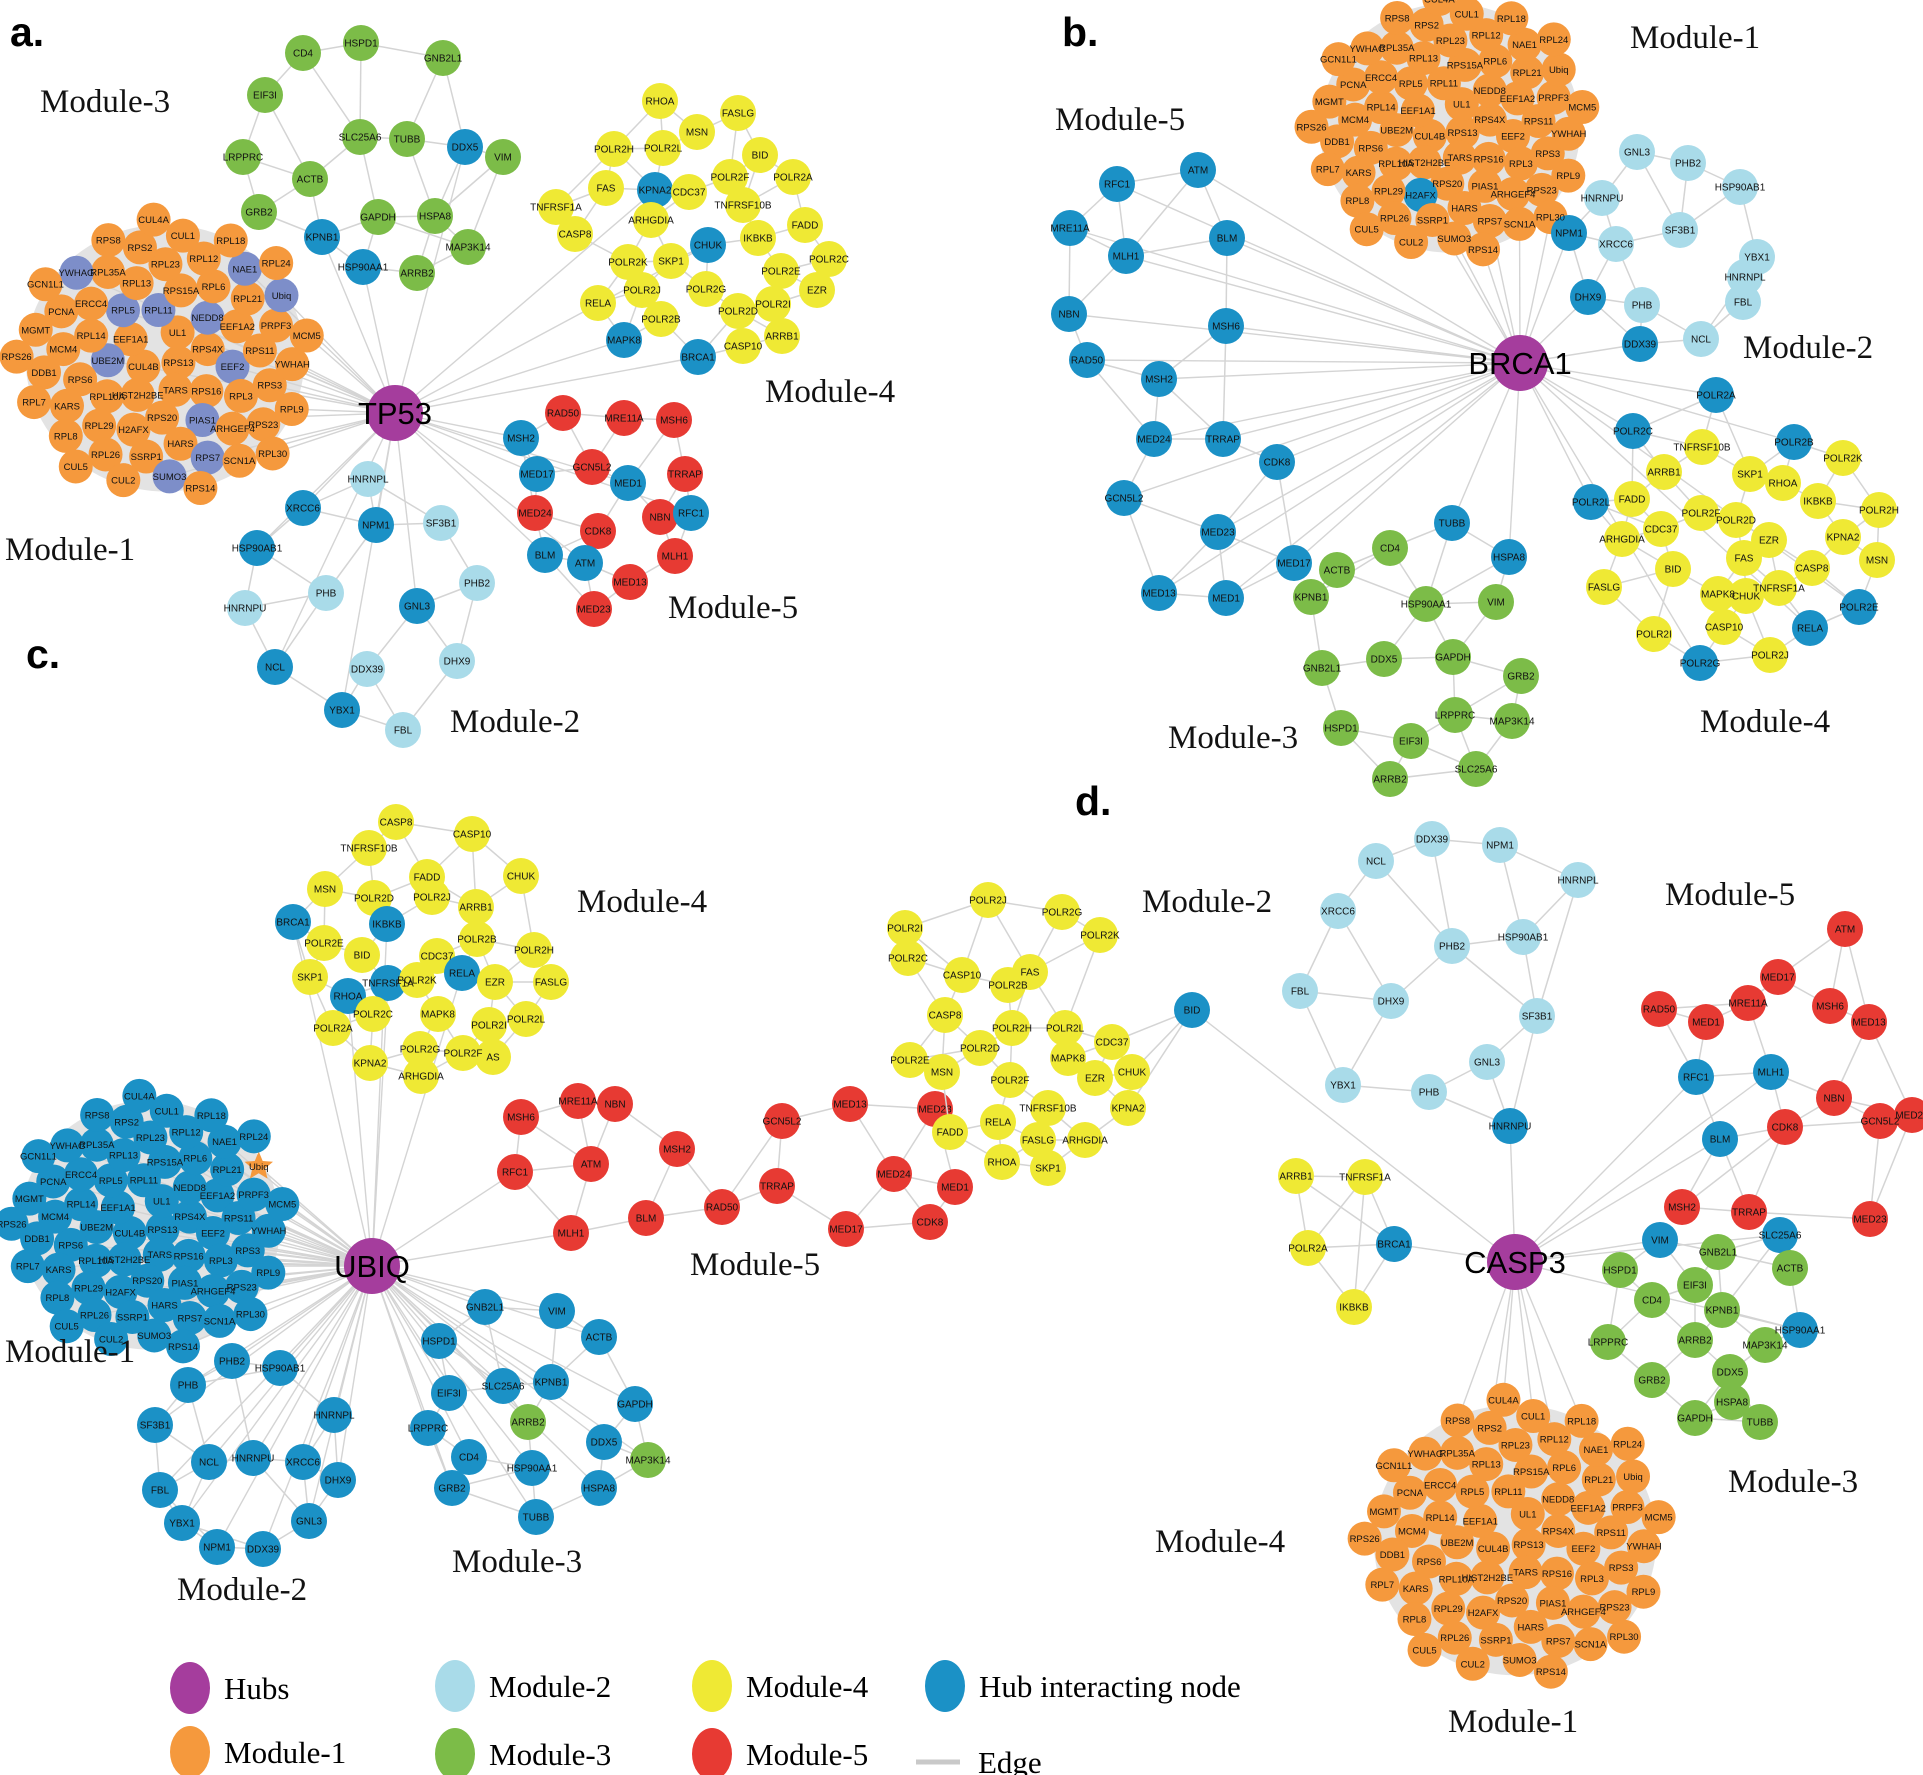 This screenshot has width=1923, height=1775. Describe the element at coordinates (1515, 1262) in the screenshot. I see `hub-label-CASP3: CASP3` at that location.